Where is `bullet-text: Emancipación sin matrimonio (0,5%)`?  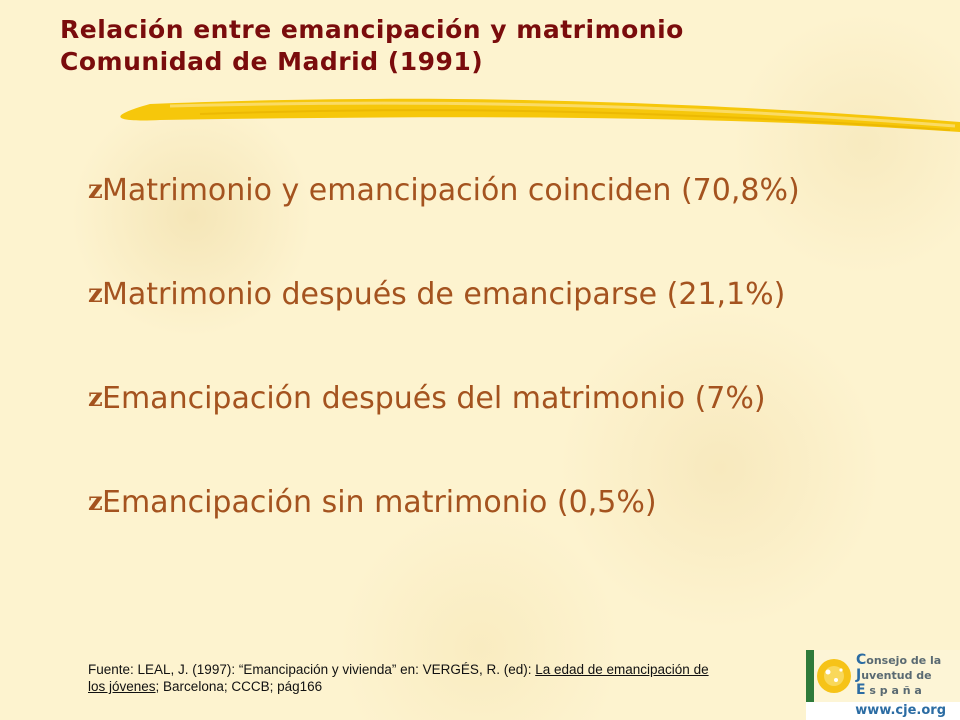
bullet-text: Emancipación sin matrimonio (0,5%) is located at coordinates (379, 502).